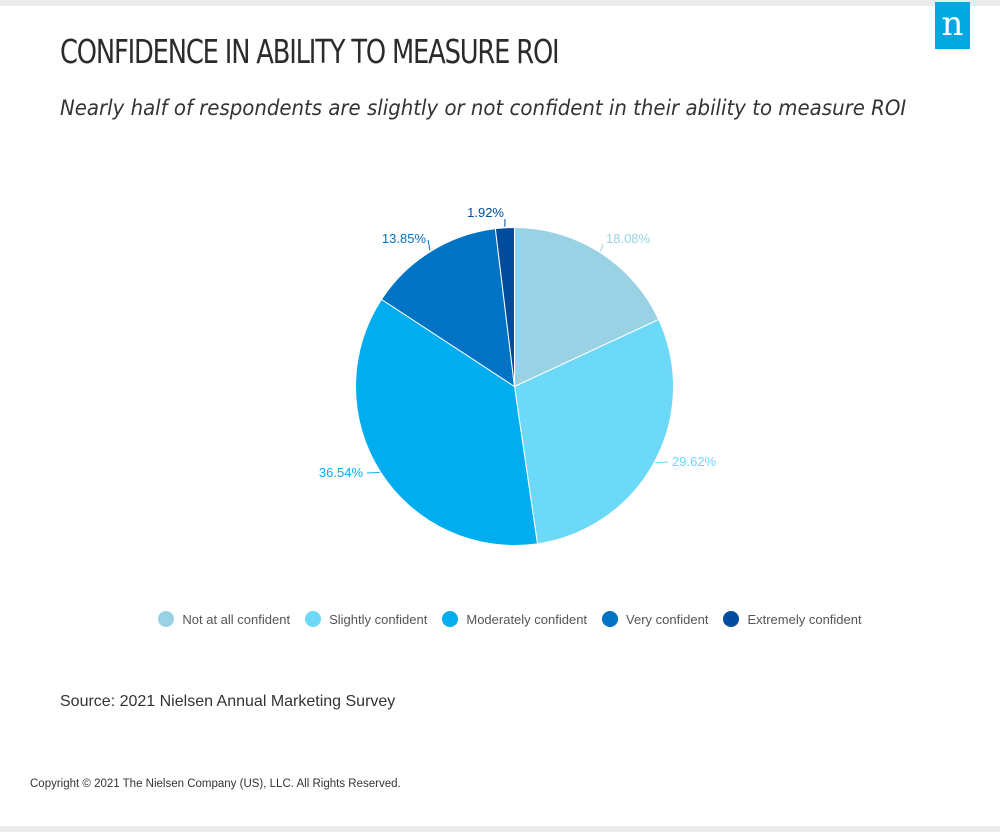  What do you see at coordinates (628, 238) in the screenshot?
I see `data-label: 18.08%` at bounding box center [628, 238].